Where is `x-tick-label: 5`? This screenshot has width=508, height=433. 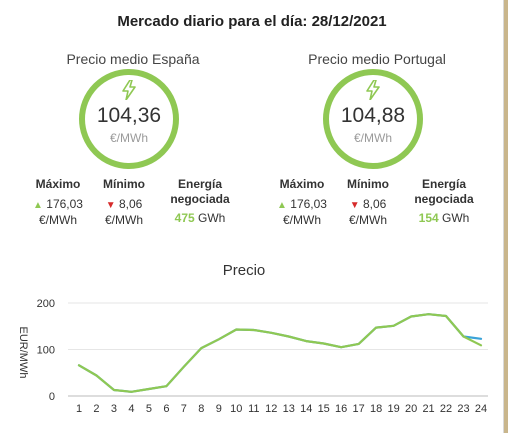 x-tick-label: 5 is located at coordinates (149, 409).